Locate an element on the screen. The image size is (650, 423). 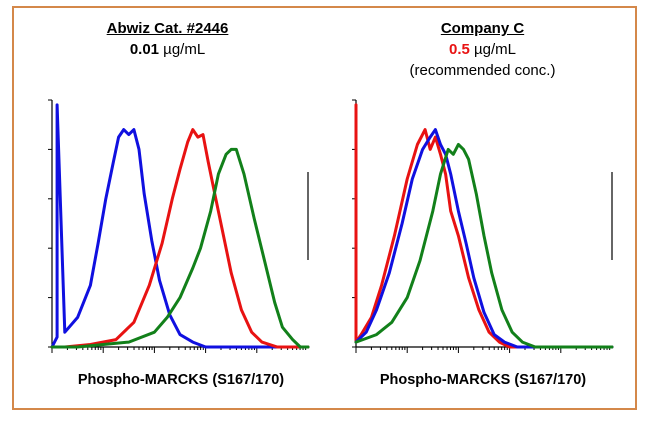
right-conc-value: 0.5 is located at coordinates (459, 49).